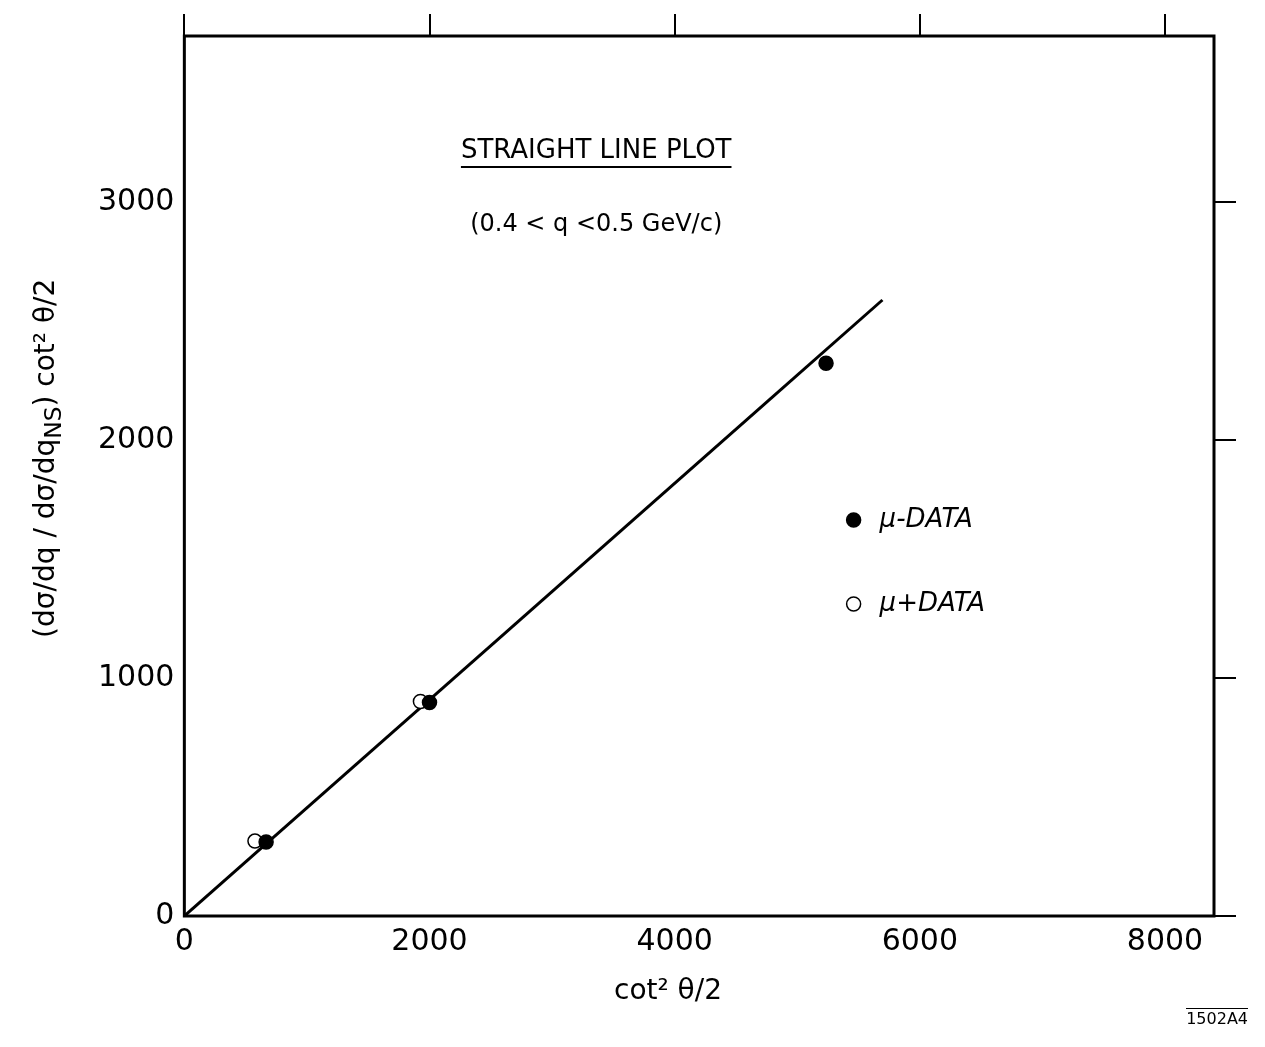 The image size is (1265, 1047). Describe the element at coordinates (1165, 939) in the screenshot. I see `x-tick-label: 8000` at that location.